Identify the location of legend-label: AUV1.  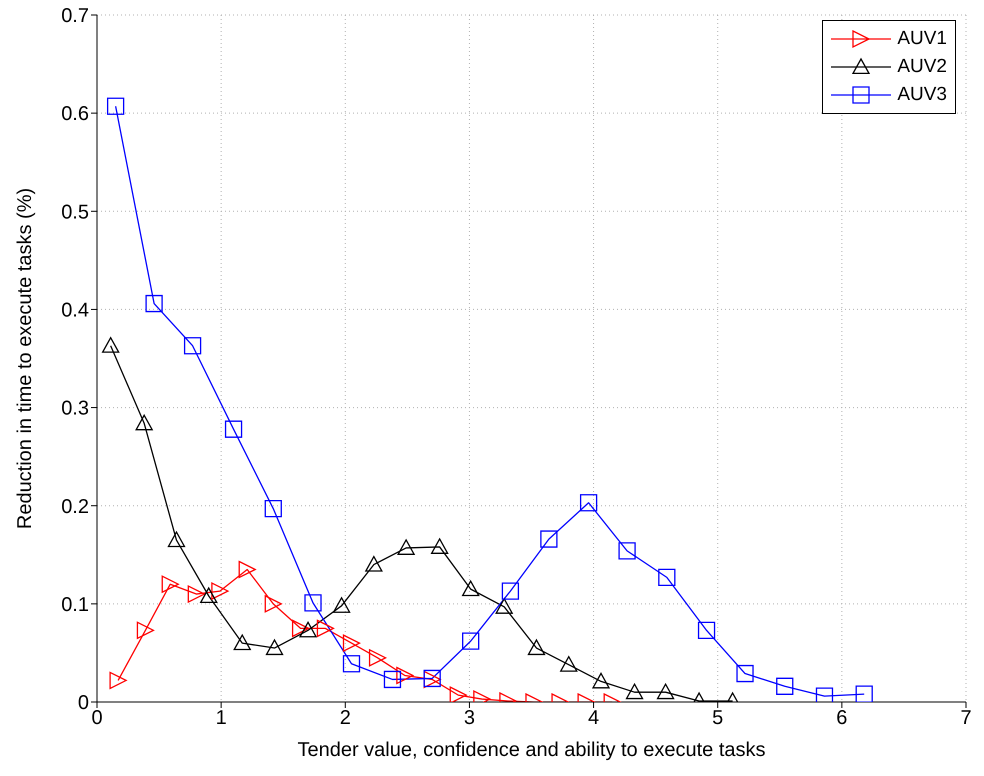
(922, 39).